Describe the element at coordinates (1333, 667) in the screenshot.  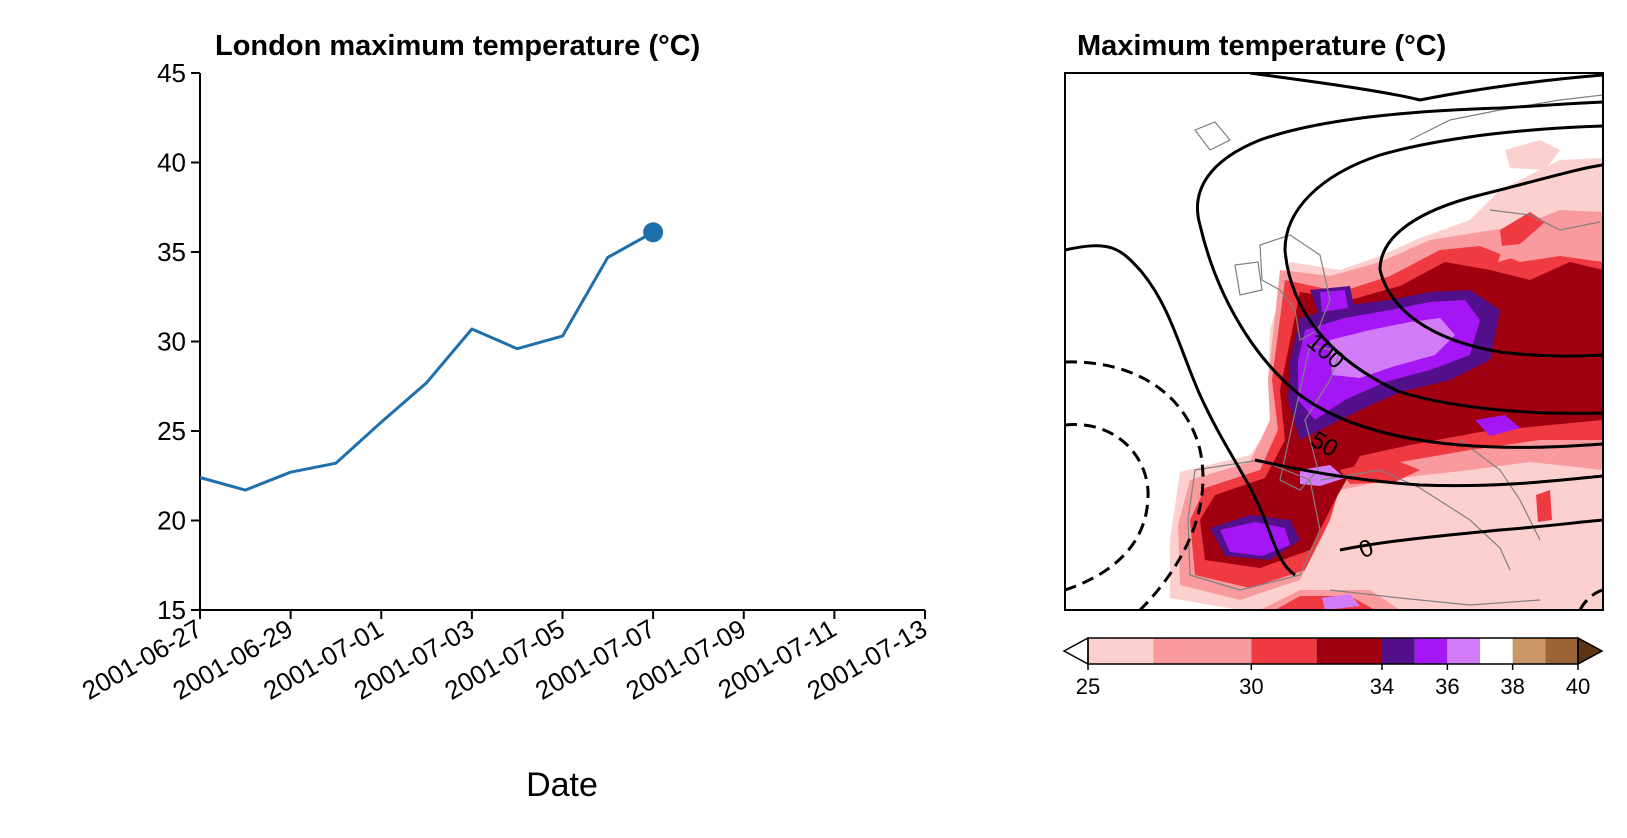
I see `colorbar: 25 30 34 36 38 40` at that location.